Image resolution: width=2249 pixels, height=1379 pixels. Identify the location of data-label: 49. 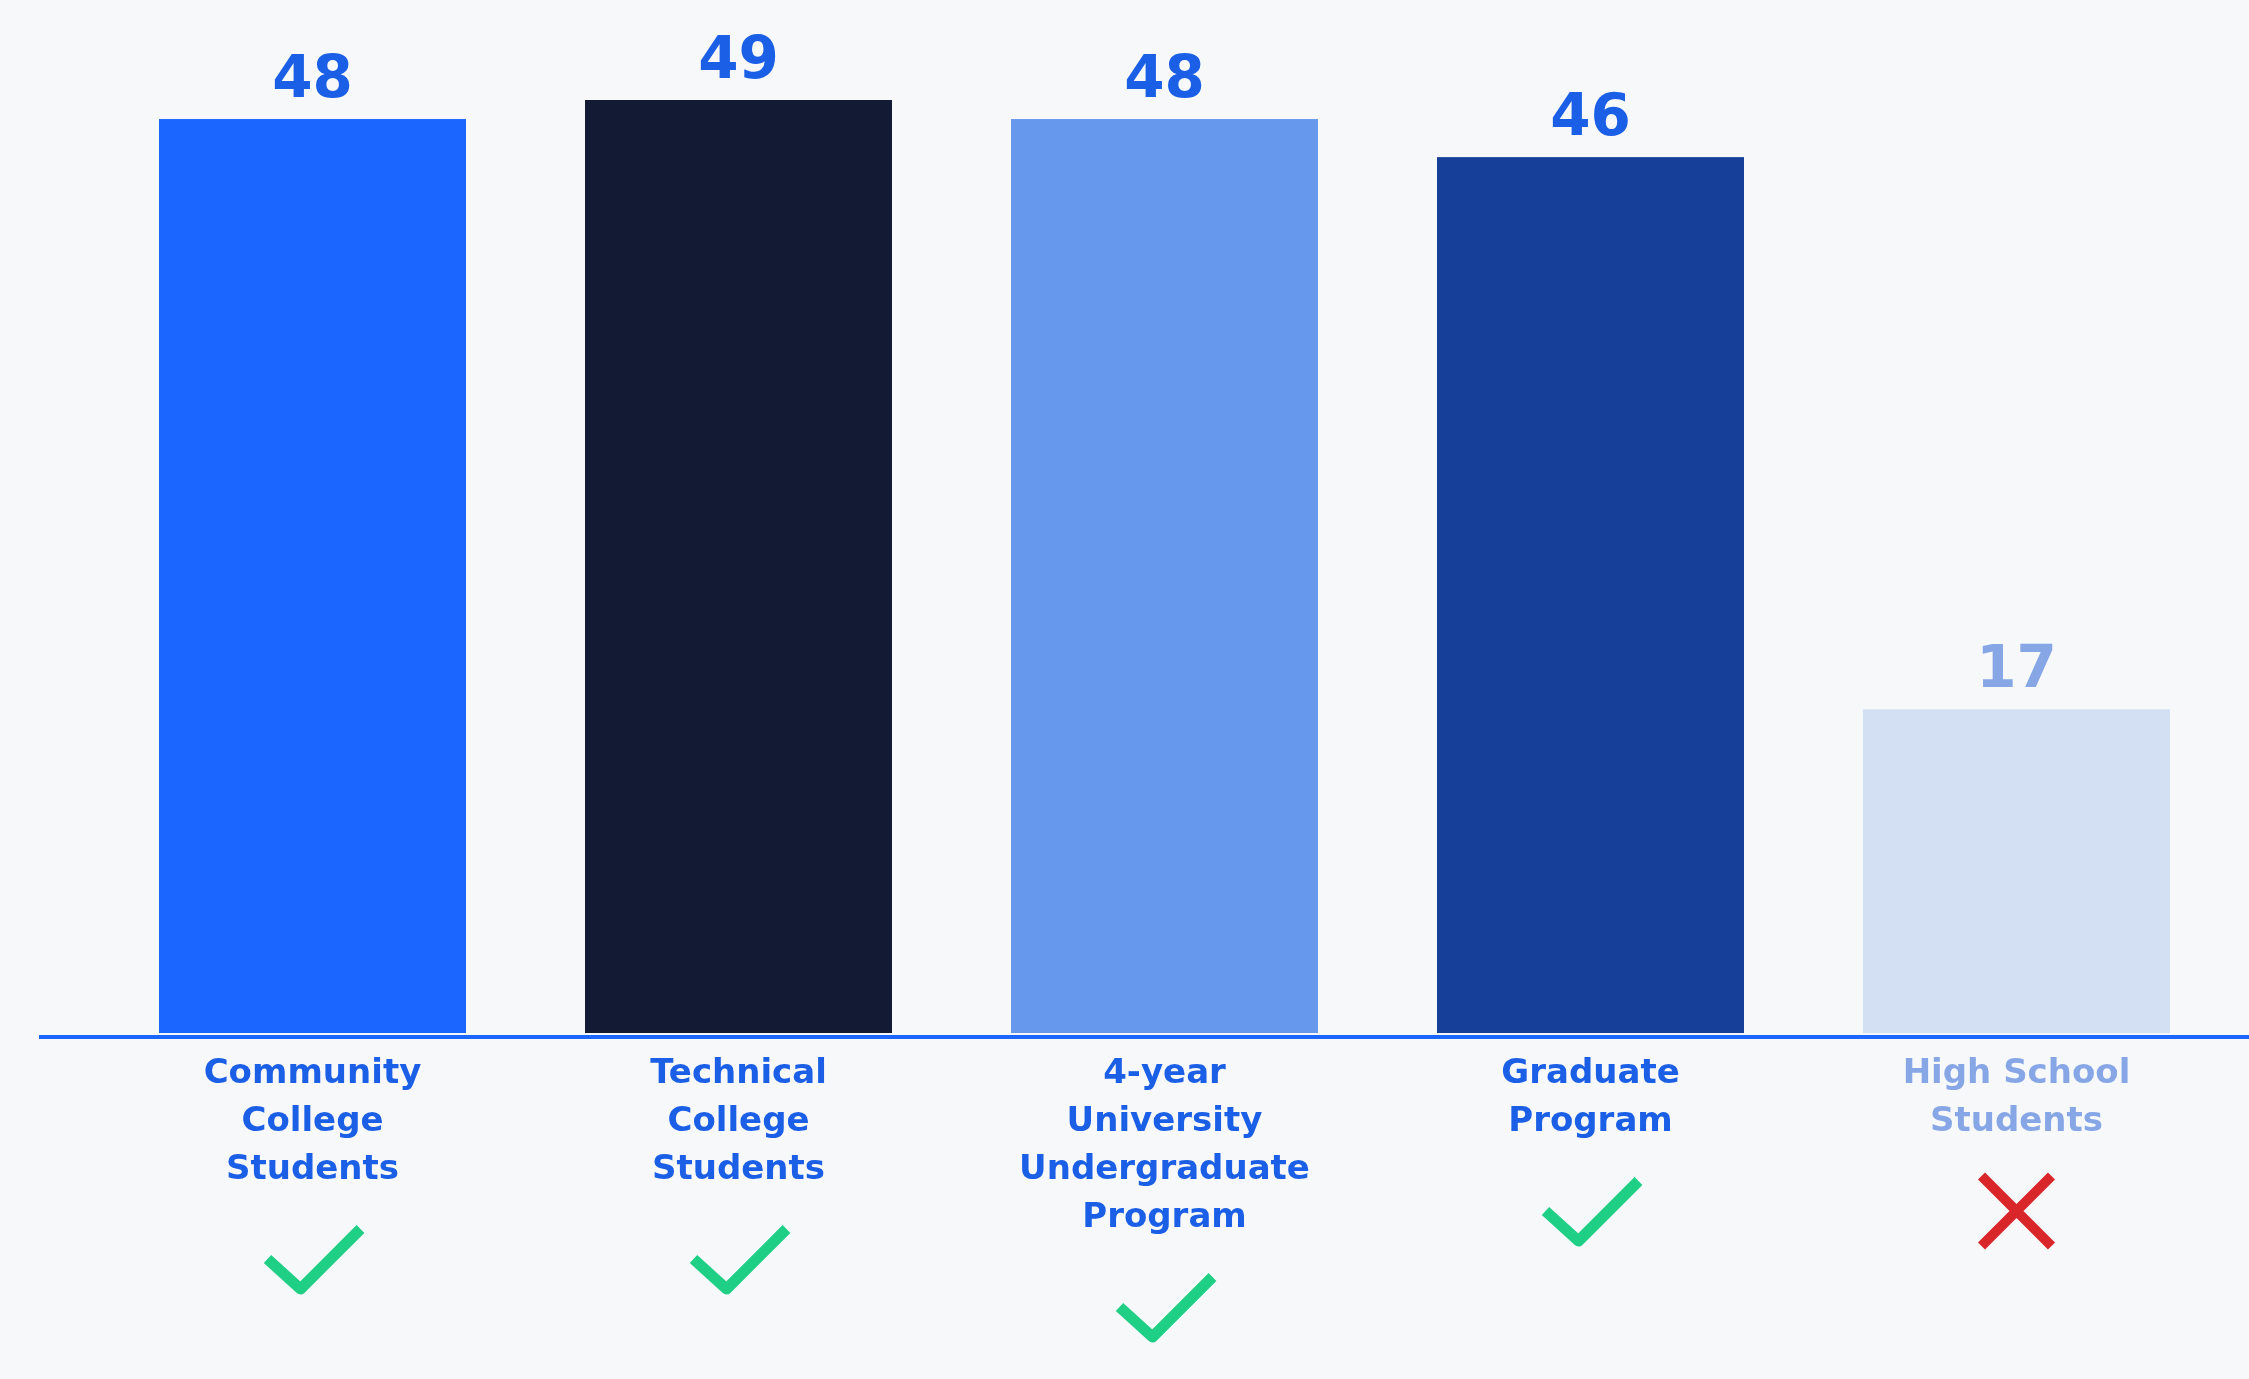
(738, 58).